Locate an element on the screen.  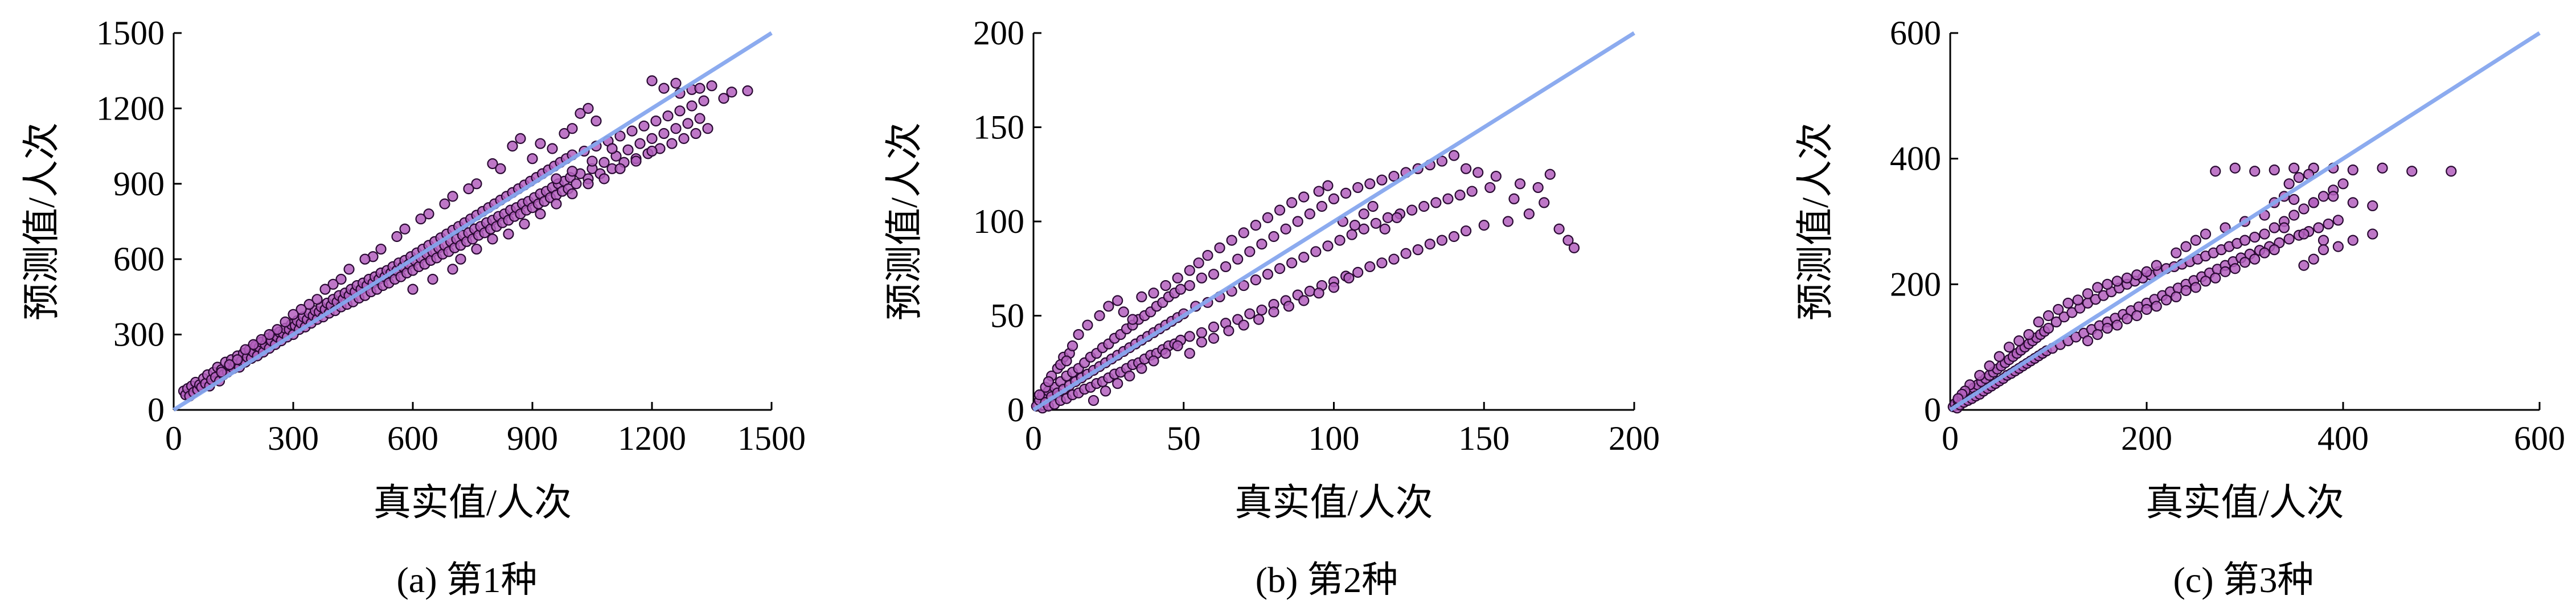
x-tick-label: 150 is located at coordinates (1483, 438).